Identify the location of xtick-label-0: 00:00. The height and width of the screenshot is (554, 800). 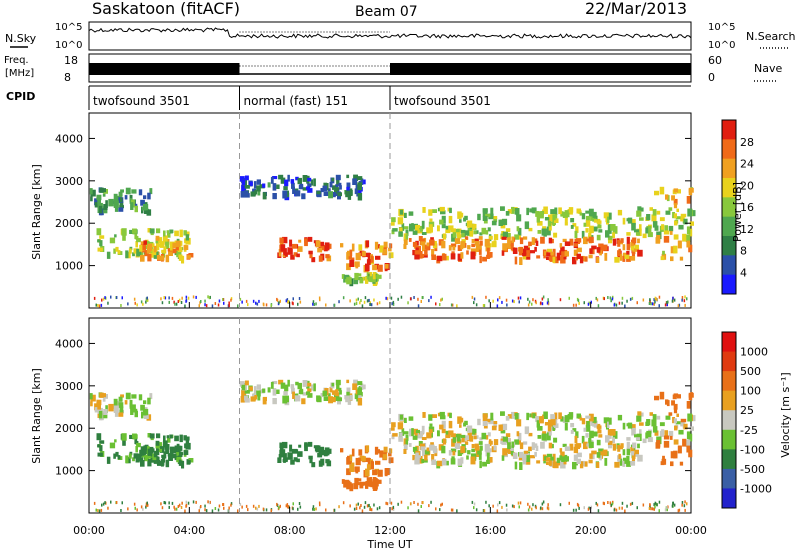
(89, 530).